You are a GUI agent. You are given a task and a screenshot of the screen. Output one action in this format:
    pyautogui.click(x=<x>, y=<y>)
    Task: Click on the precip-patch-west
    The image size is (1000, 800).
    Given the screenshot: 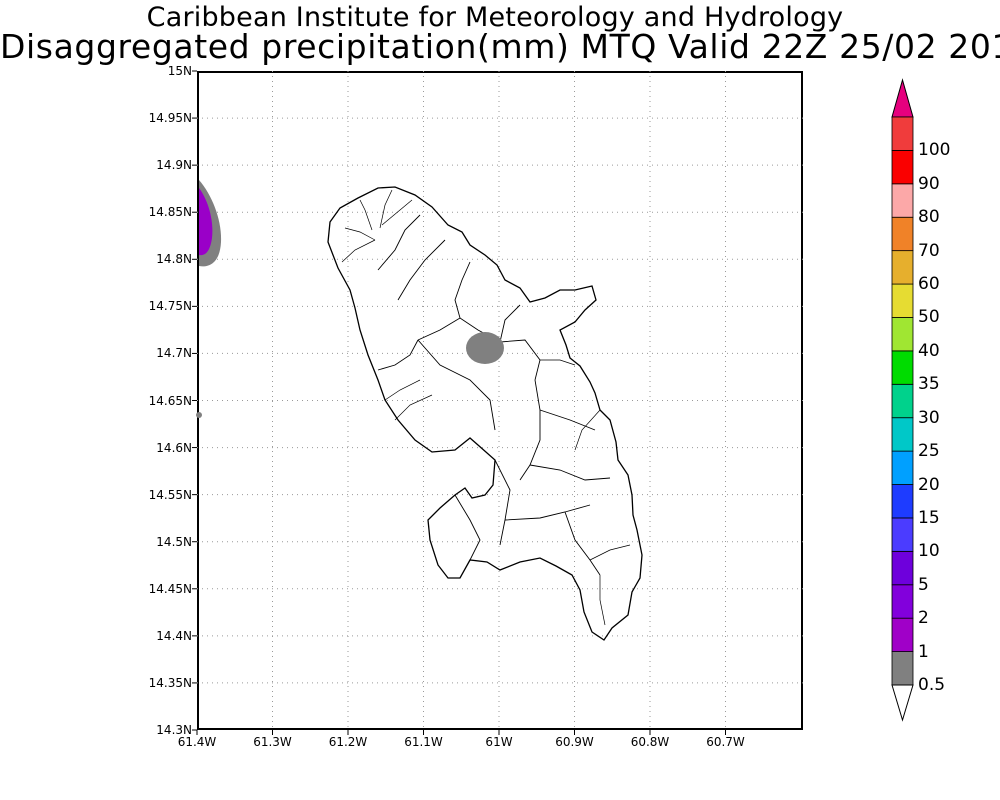 What is the action you would take?
    pyautogui.click(x=209, y=299)
    